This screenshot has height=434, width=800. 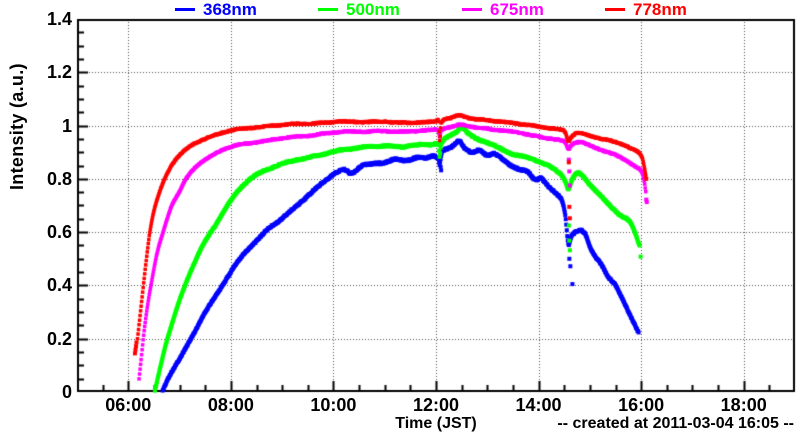 What do you see at coordinates (59, 178) in the screenshot?
I see `y-tick-label: 0.8` at bounding box center [59, 178].